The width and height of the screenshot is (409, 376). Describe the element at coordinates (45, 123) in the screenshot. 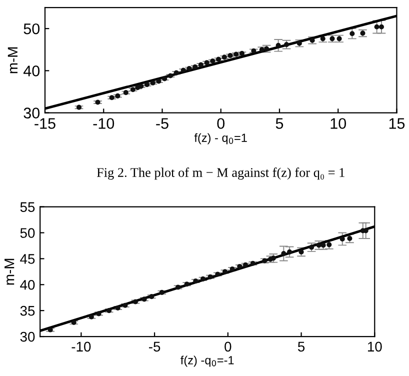

I see `x-tick-label: -15` at that location.